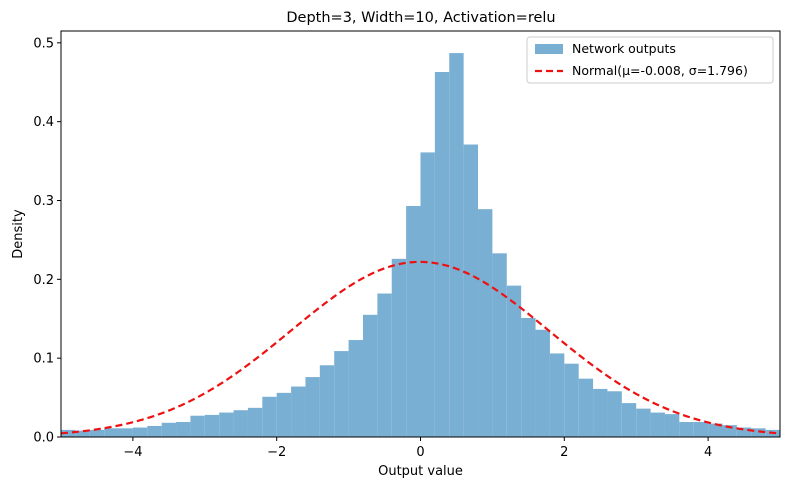 The width and height of the screenshot is (790, 490). What do you see at coordinates (660, 70) in the screenshot?
I see `legend-label-fit: Normal(μ=-0.008, σ=1.796)` at bounding box center [660, 70].